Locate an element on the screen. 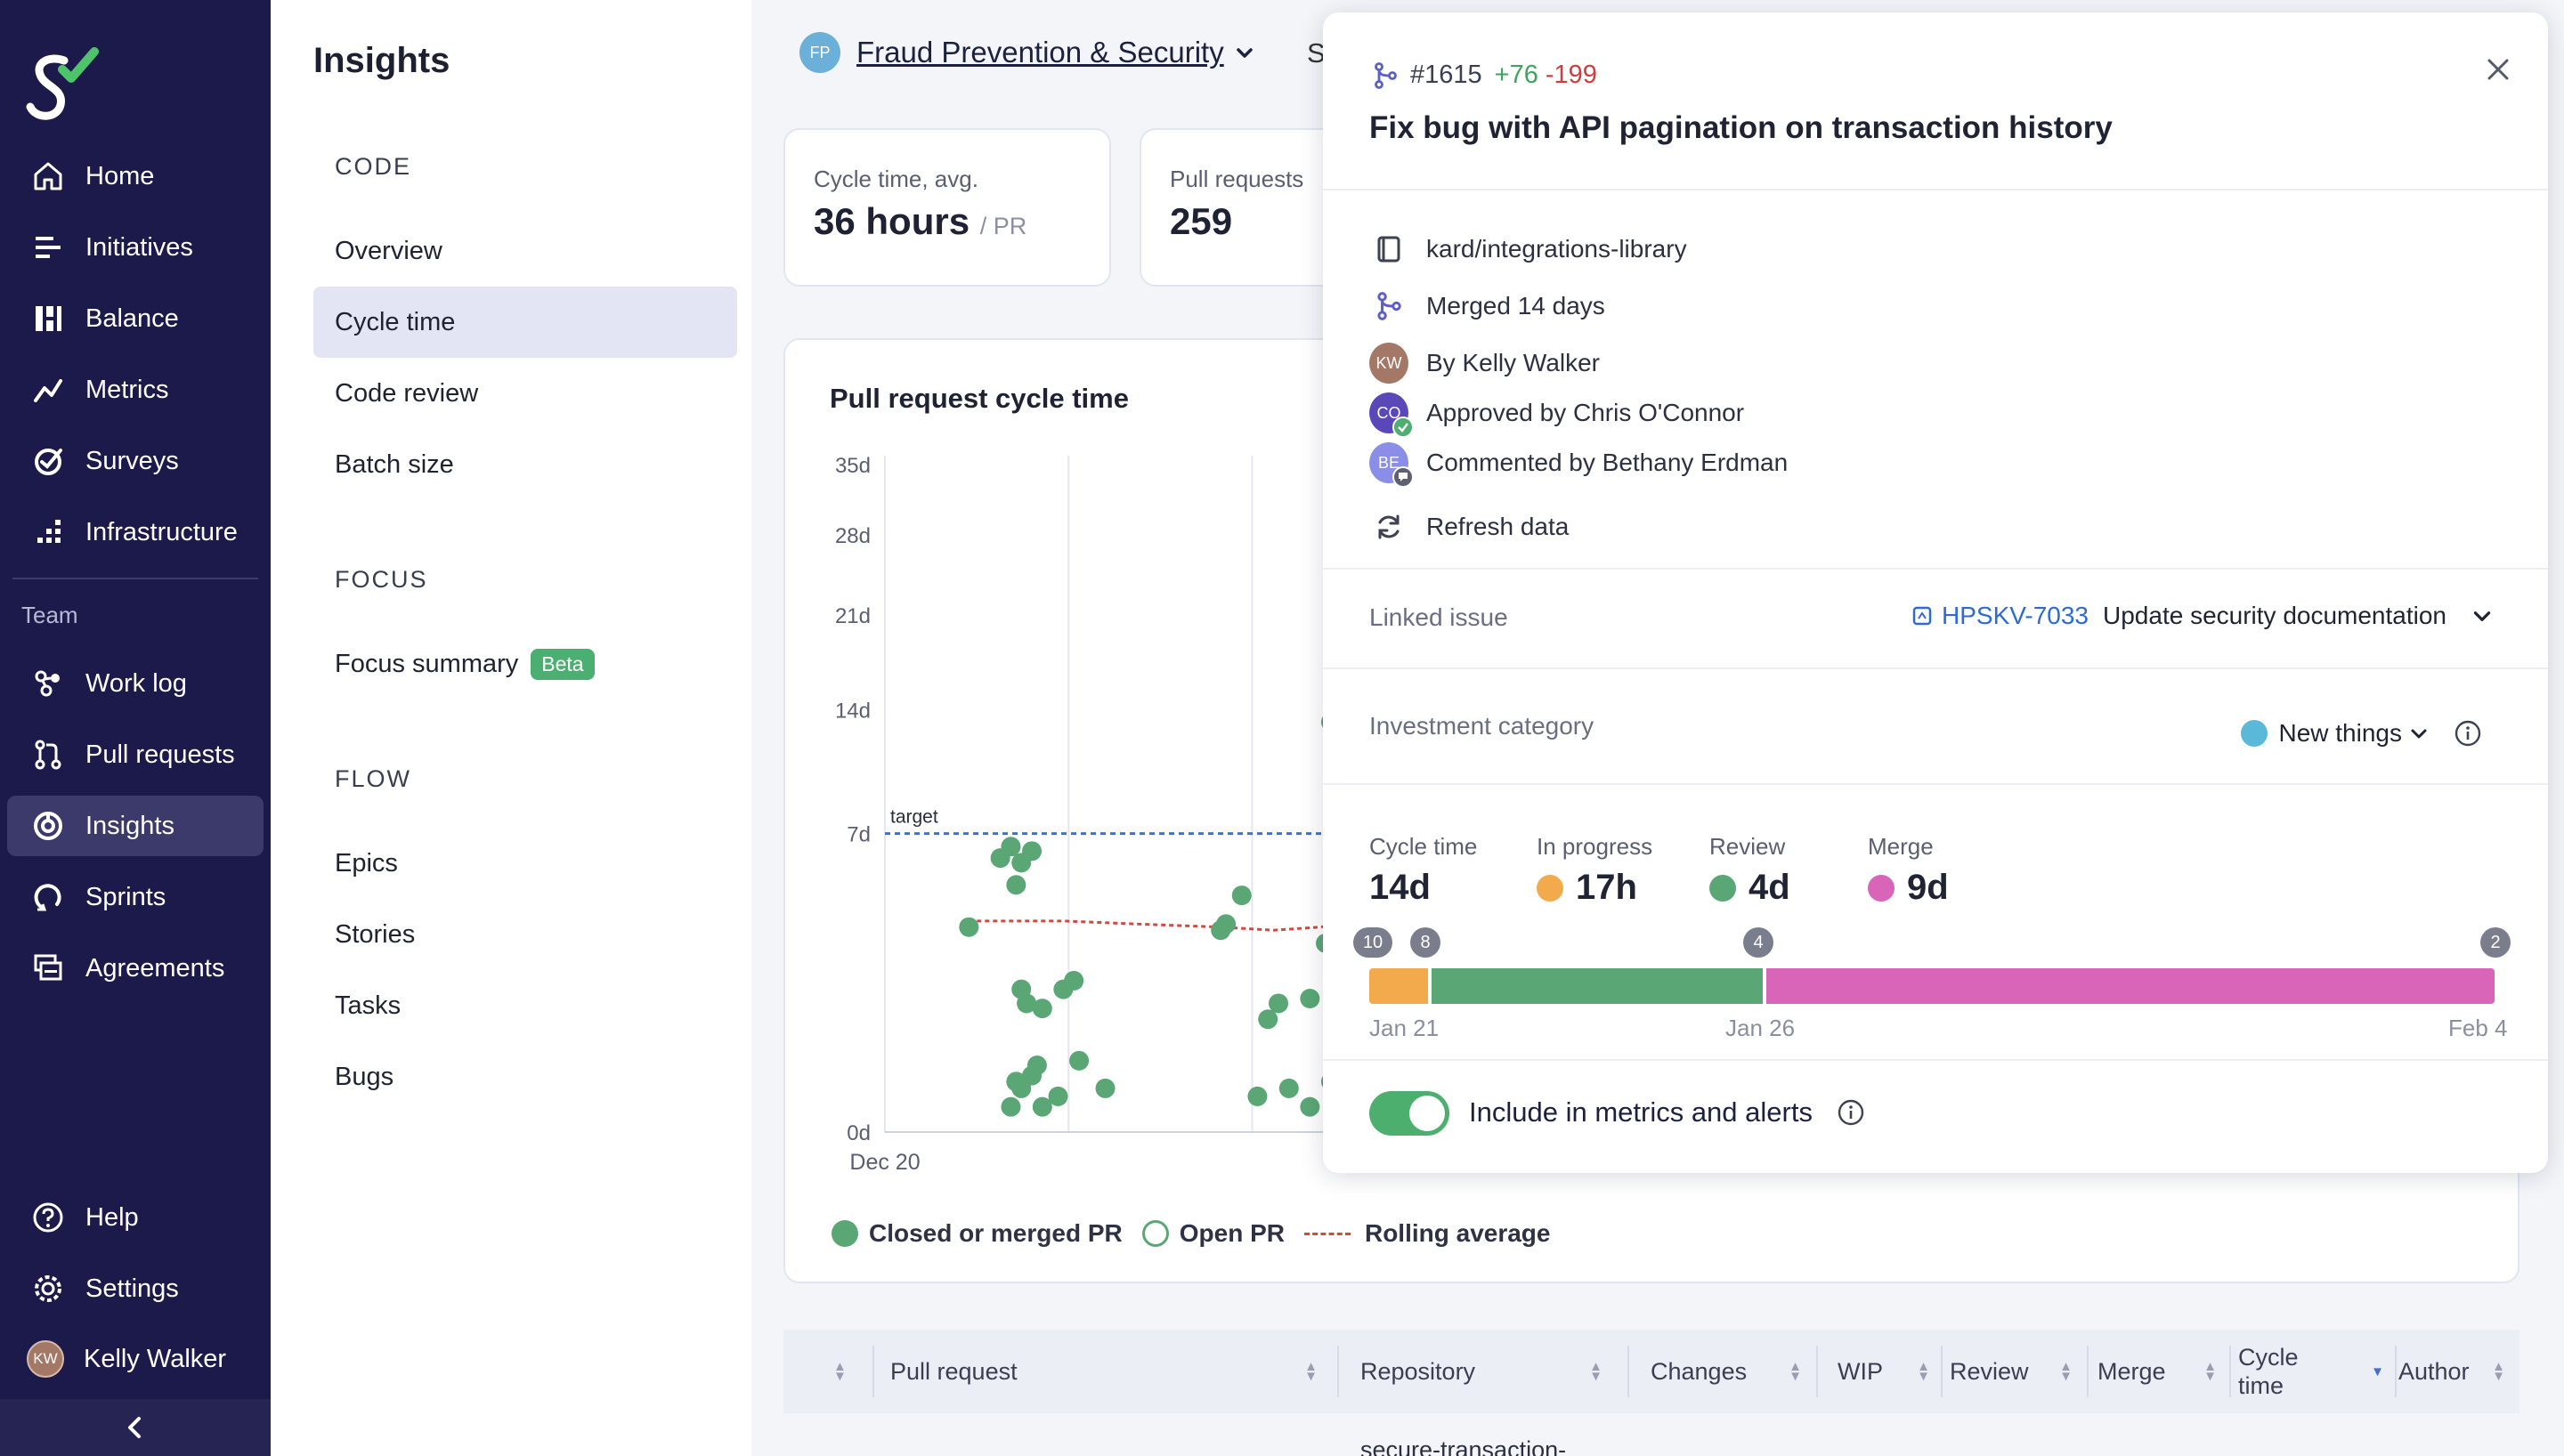 The width and height of the screenshot is (2564, 1456). nav-item-home: Home is located at coordinates (135, 176).